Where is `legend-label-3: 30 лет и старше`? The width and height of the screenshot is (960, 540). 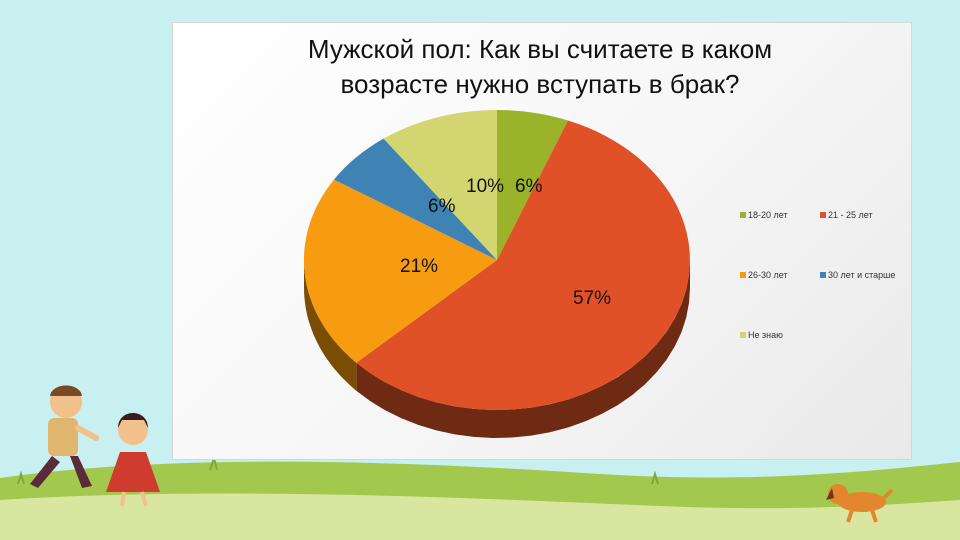 legend-label-3: 30 лет и старше is located at coordinates (862, 275).